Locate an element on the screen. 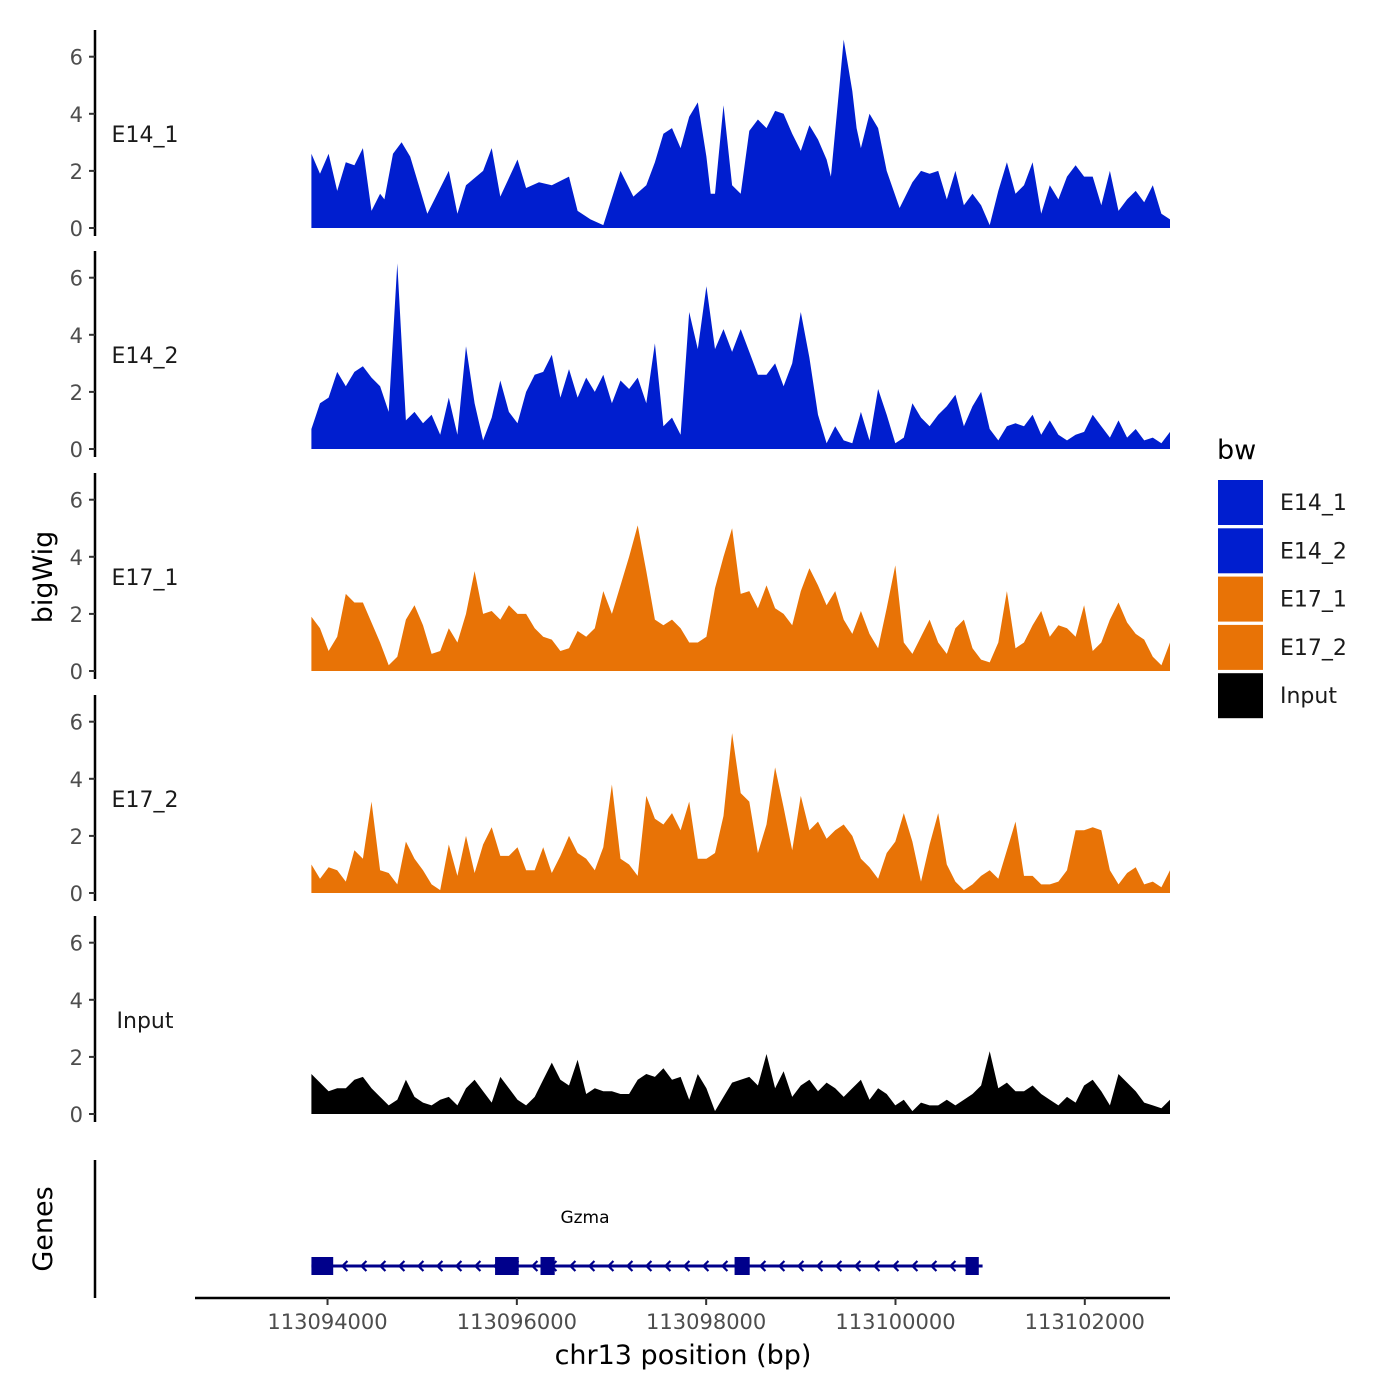 The height and width of the screenshot is (1400, 1400). gene-Gzma: Gzma is located at coordinates (647, 1241).